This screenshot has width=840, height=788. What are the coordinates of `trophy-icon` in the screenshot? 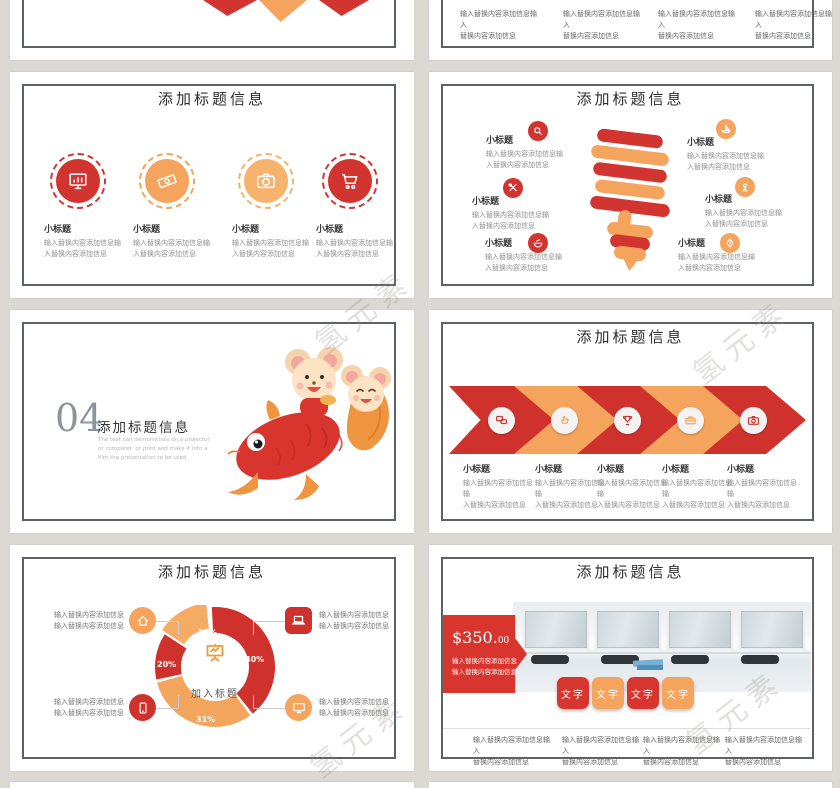 It's located at (627, 420).